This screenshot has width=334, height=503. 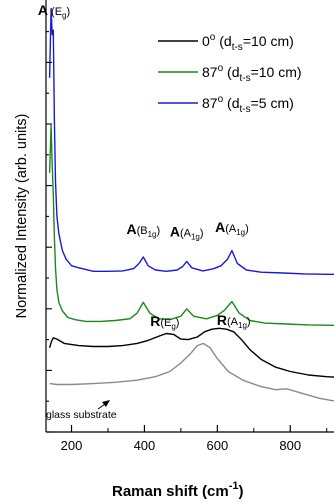 I want to click on peak-label: R(A1g), so click(x=234, y=321).